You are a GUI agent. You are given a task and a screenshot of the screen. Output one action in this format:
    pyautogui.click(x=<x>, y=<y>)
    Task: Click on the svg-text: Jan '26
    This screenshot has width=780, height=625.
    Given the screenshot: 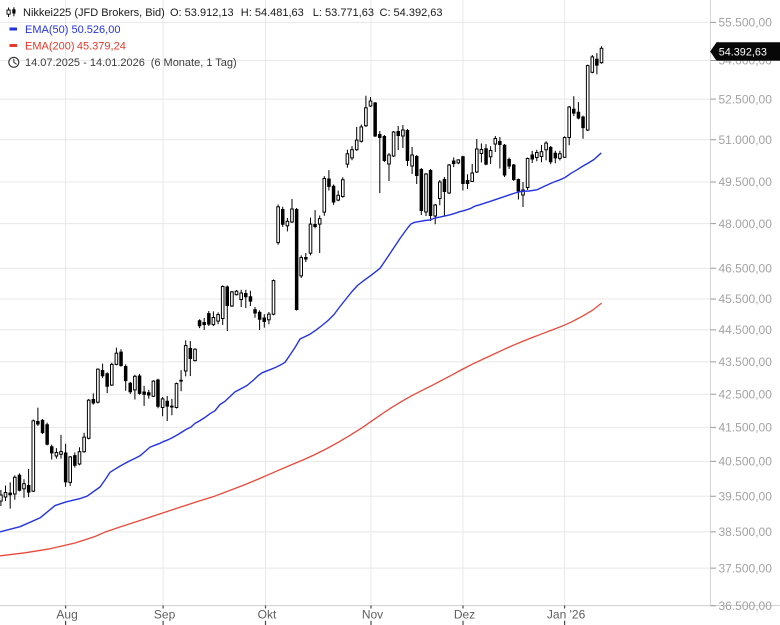 What is the action you would take?
    pyautogui.click(x=566, y=615)
    